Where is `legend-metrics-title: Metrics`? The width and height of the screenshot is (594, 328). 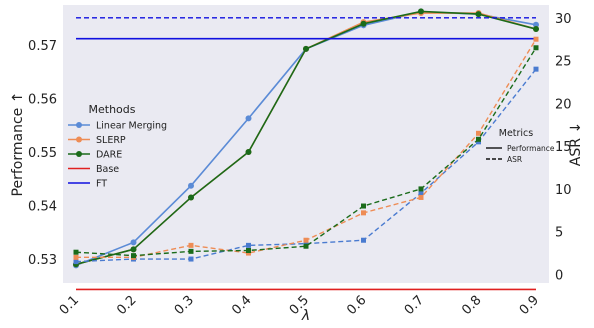
legend-metrics-title: Metrics is located at coordinates (516, 133).